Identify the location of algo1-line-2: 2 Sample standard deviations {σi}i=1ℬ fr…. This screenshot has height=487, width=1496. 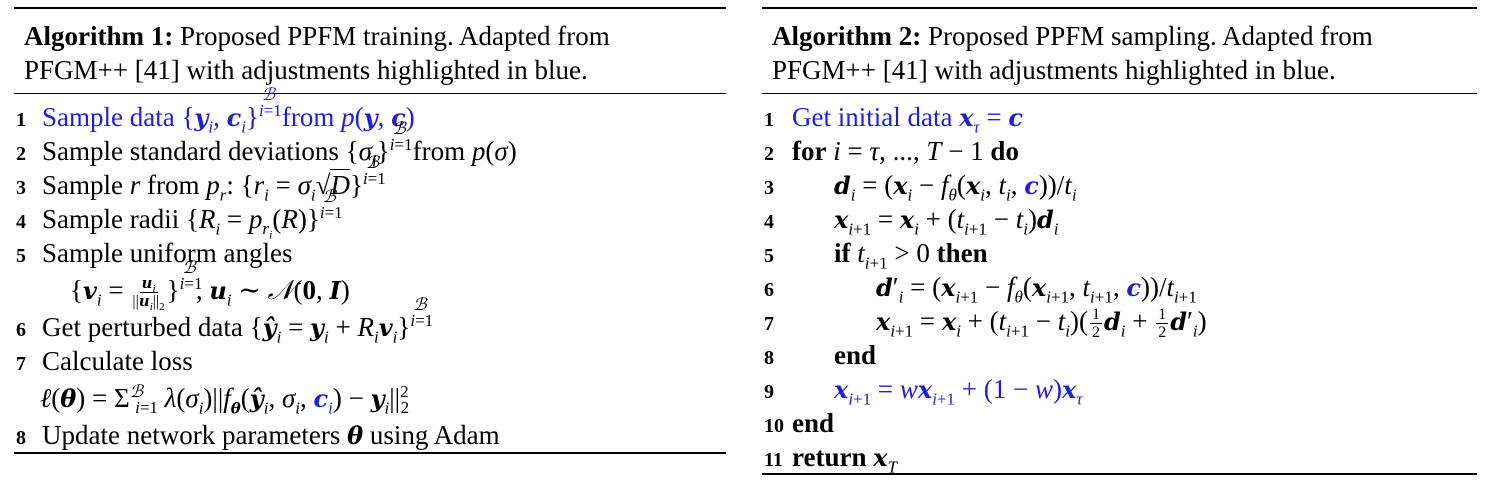
(266, 145).